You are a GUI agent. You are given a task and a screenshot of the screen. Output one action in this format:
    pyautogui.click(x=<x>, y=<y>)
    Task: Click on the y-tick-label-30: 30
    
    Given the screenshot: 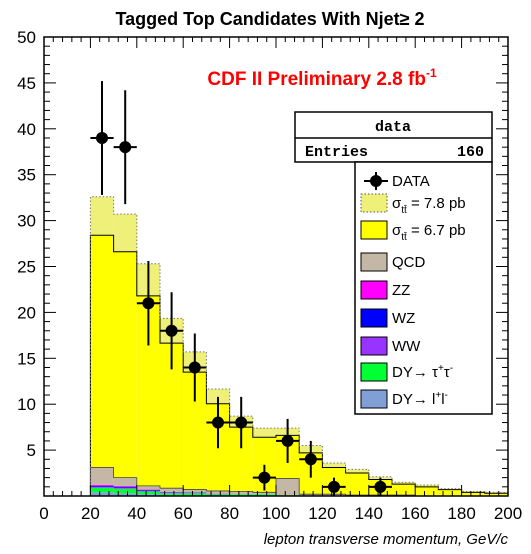 What is the action you would take?
    pyautogui.click(x=26, y=221)
    